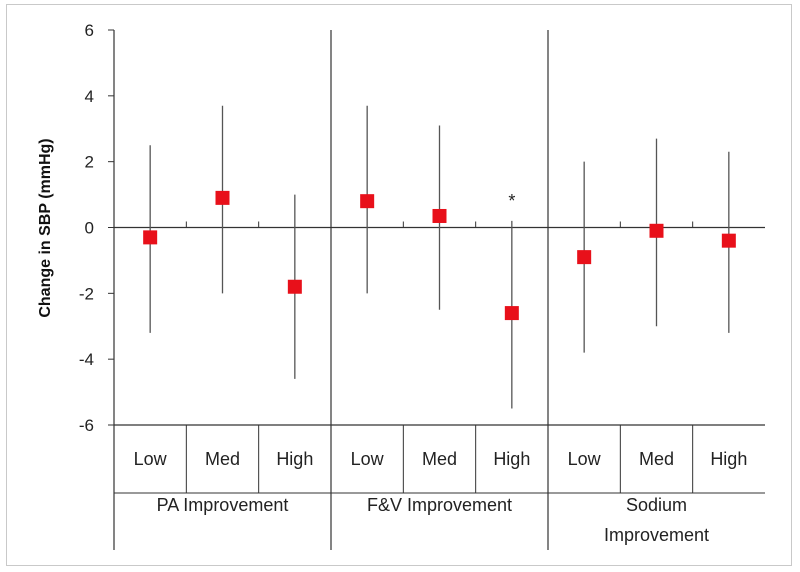  Describe the element at coordinates (86, 359) in the screenshot. I see `y-tick-label: -4` at that location.